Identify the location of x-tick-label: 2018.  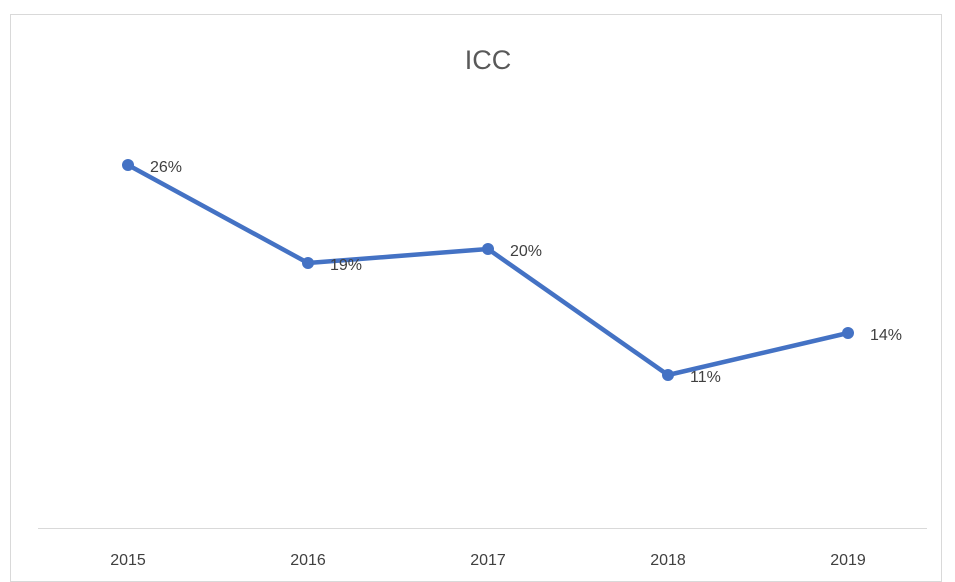
(668, 560).